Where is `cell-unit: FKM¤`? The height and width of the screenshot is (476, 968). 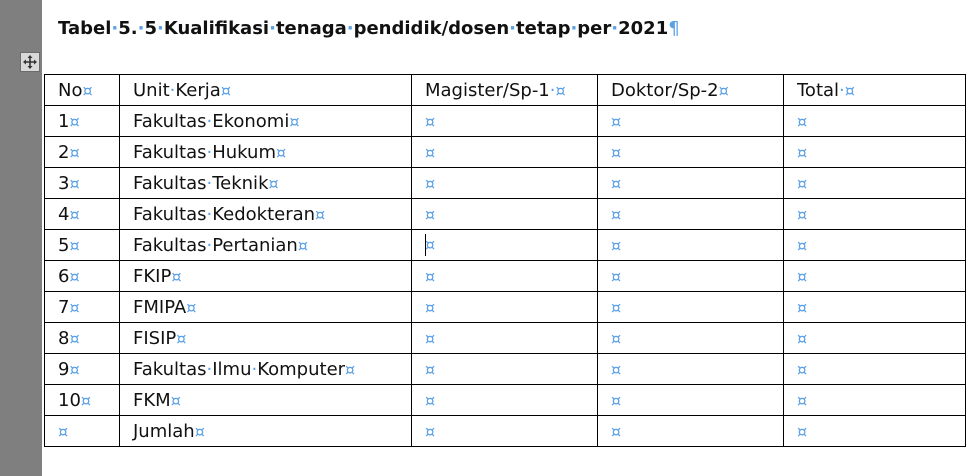
cell-unit: FKM¤ is located at coordinates (265, 400).